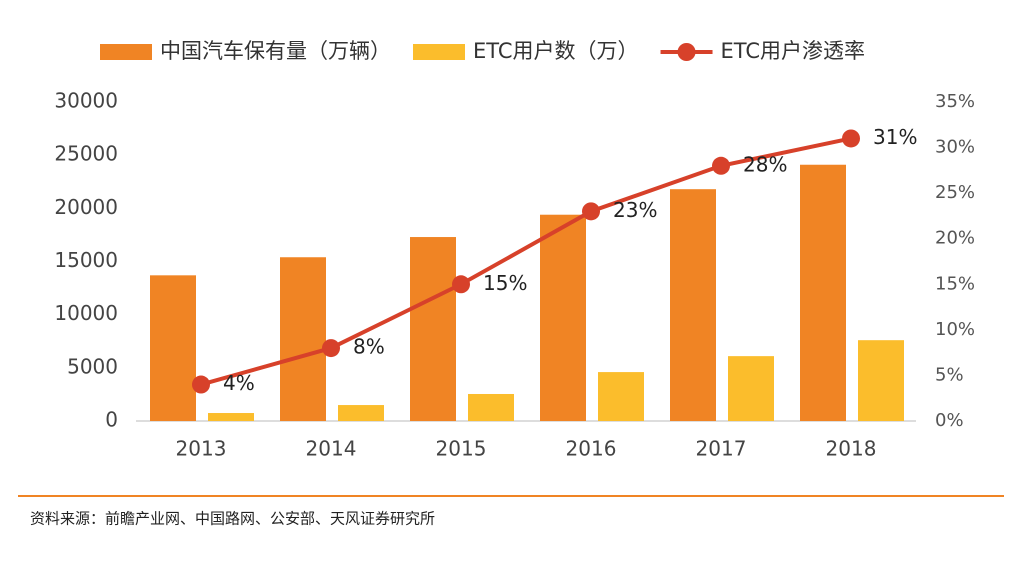 This screenshot has width=1016, height=565. I want to click on data-label: 15%, so click(505, 283).